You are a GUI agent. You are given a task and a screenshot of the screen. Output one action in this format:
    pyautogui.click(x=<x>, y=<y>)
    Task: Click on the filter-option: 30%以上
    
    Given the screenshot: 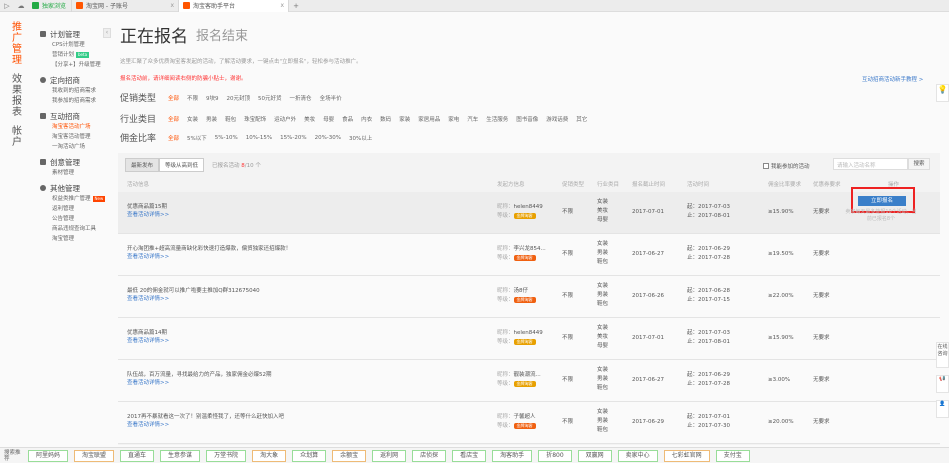 What is the action you would take?
    pyautogui.click(x=361, y=138)
    